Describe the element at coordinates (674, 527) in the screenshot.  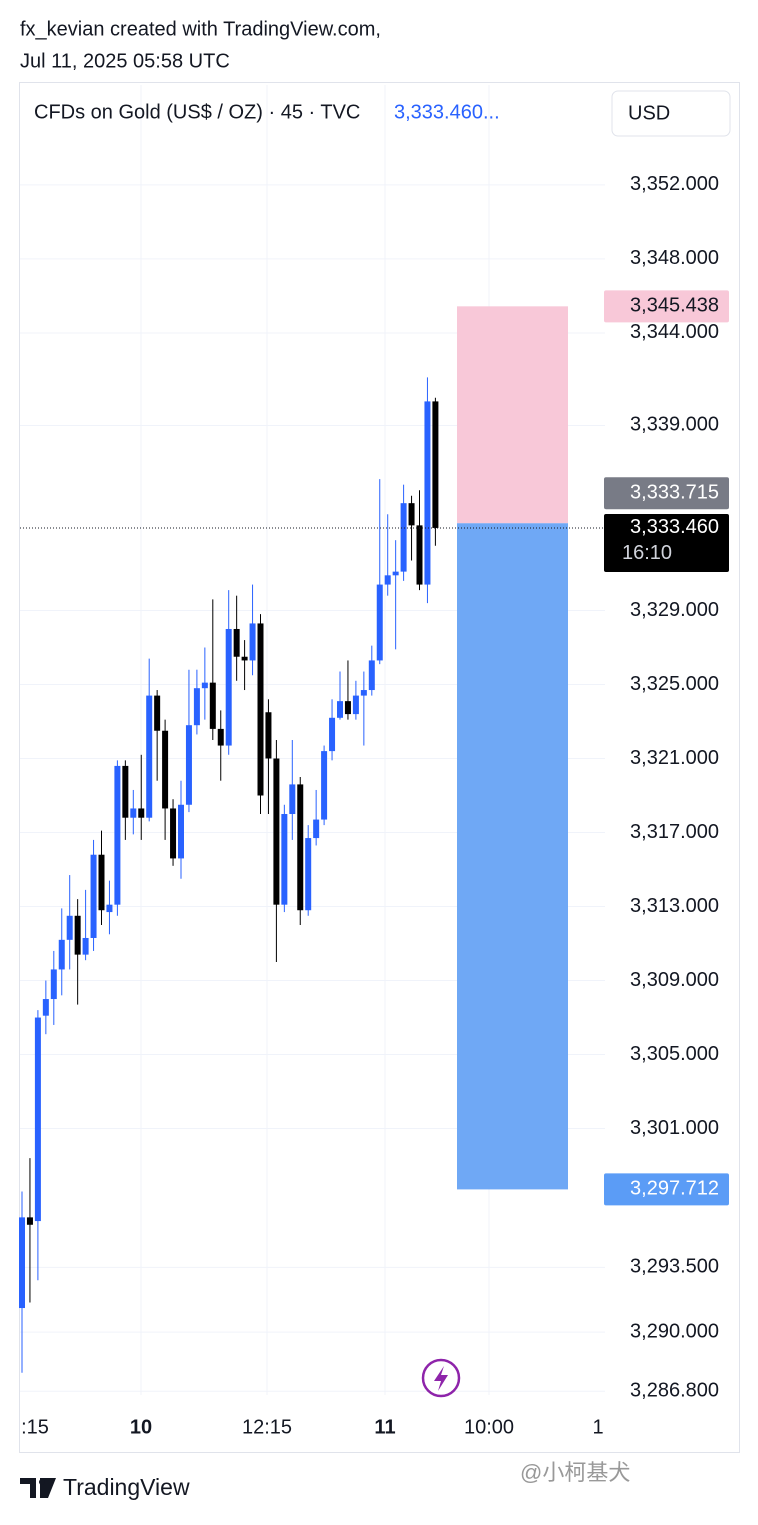
I see `last-price-tag: 3,333.460` at that location.